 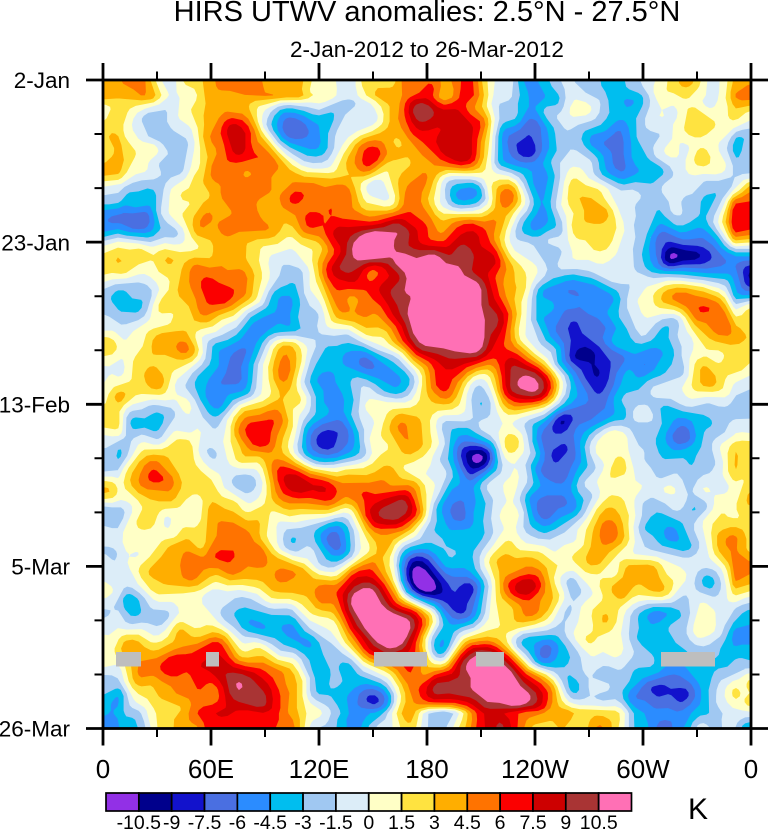 I want to click on svg-text: -3, so click(x=302, y=821).